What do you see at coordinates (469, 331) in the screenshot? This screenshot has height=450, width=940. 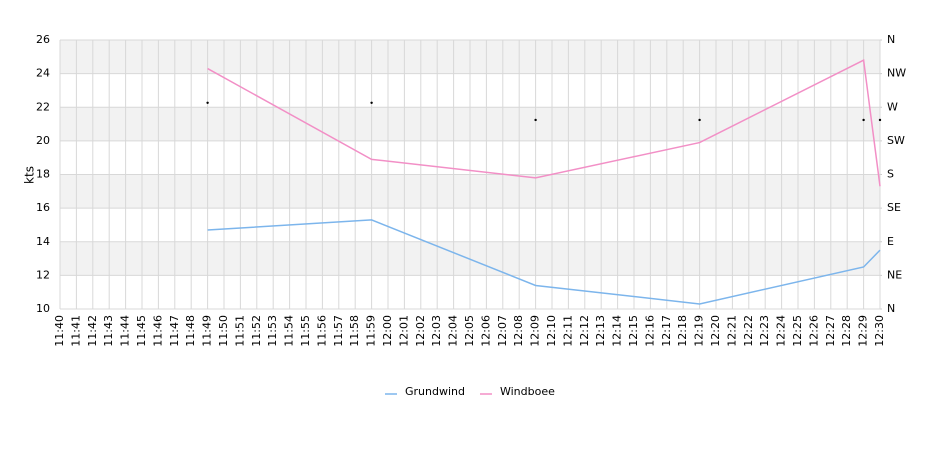 I see `x-tick-label: 12:05` at bounding box center [469, 331].